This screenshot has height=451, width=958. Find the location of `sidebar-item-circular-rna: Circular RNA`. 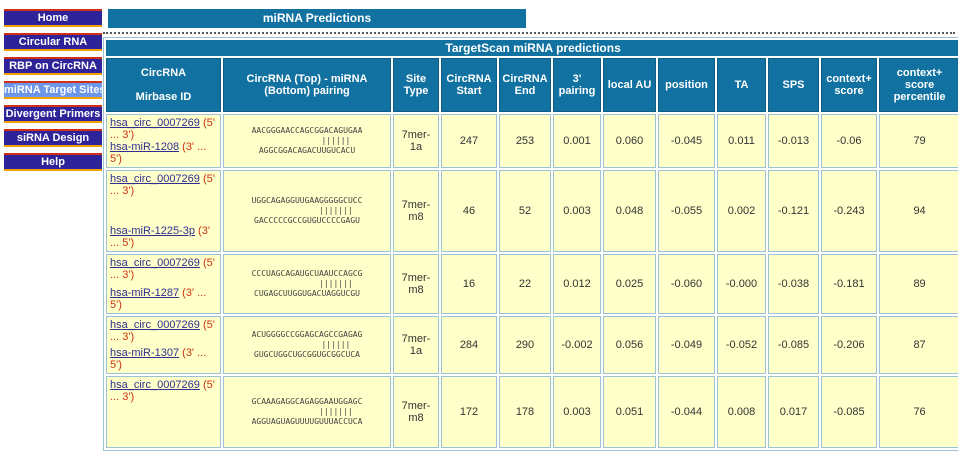

sidebar-item-circular-rna: Circular RNA is located at coordinates (53, 42).